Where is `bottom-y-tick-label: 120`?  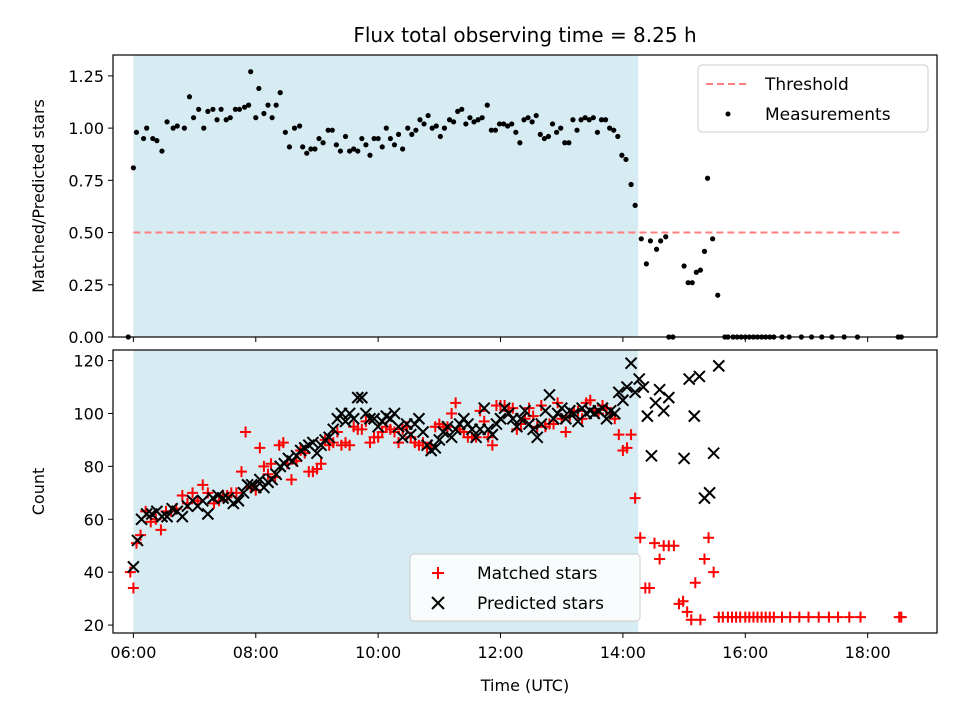 bottom-y-tick-label: 120 is located at coordinates (88, 361).